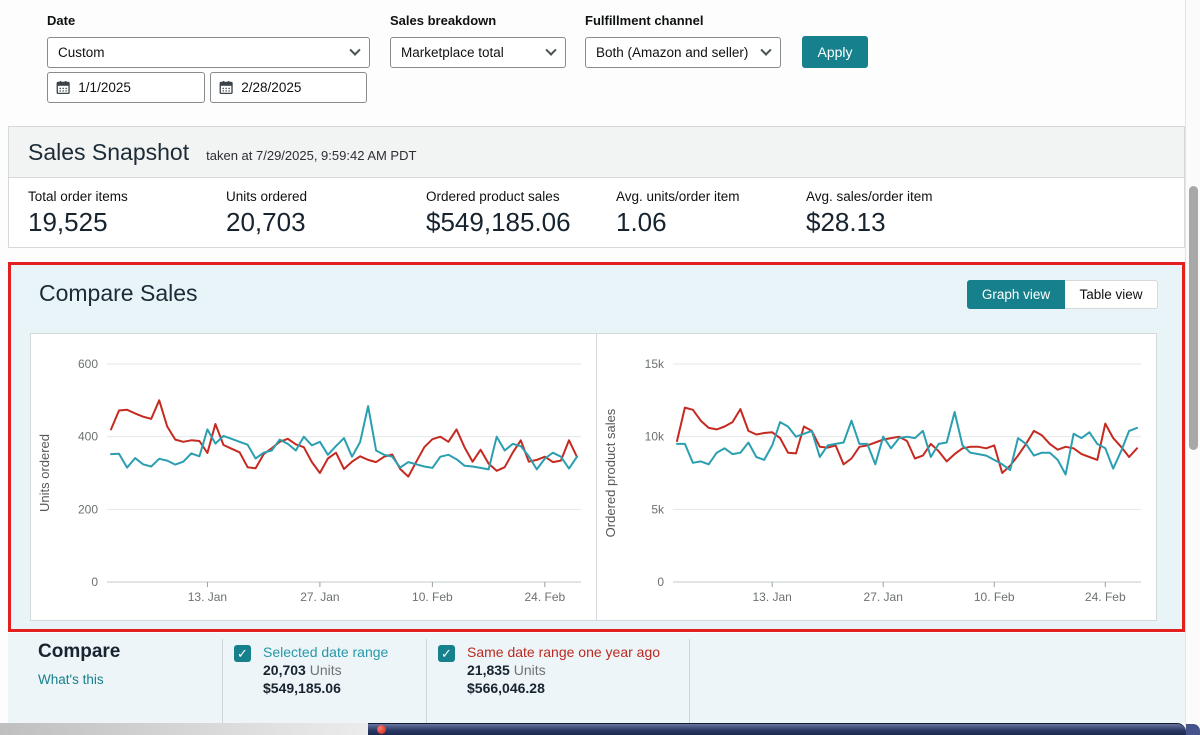 This screenshot has width=1200, height=735. What do you see at coordinates (1016, 294) in the screenshot?
I see `graph-view-button: Graph view` at bounding box center [1016, 294].